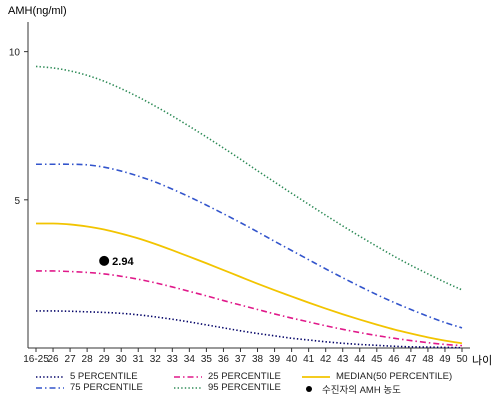 The height and width of the screenshot is (400, 500). I want to click on x-tick-label: 33, so click(173, 359).